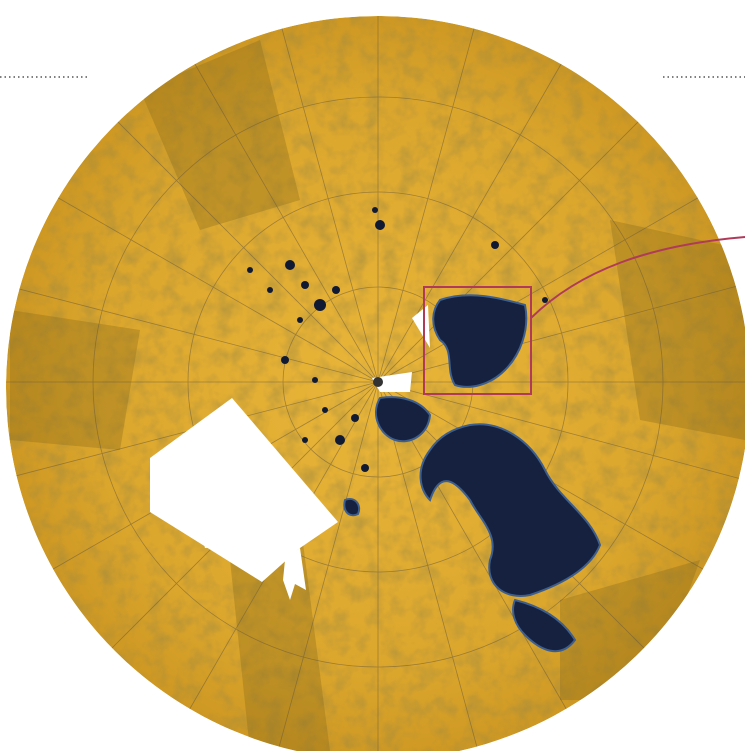 The height and width of the screenshot is (751, 745). I want to click on callout-leader, so click(637, 277).